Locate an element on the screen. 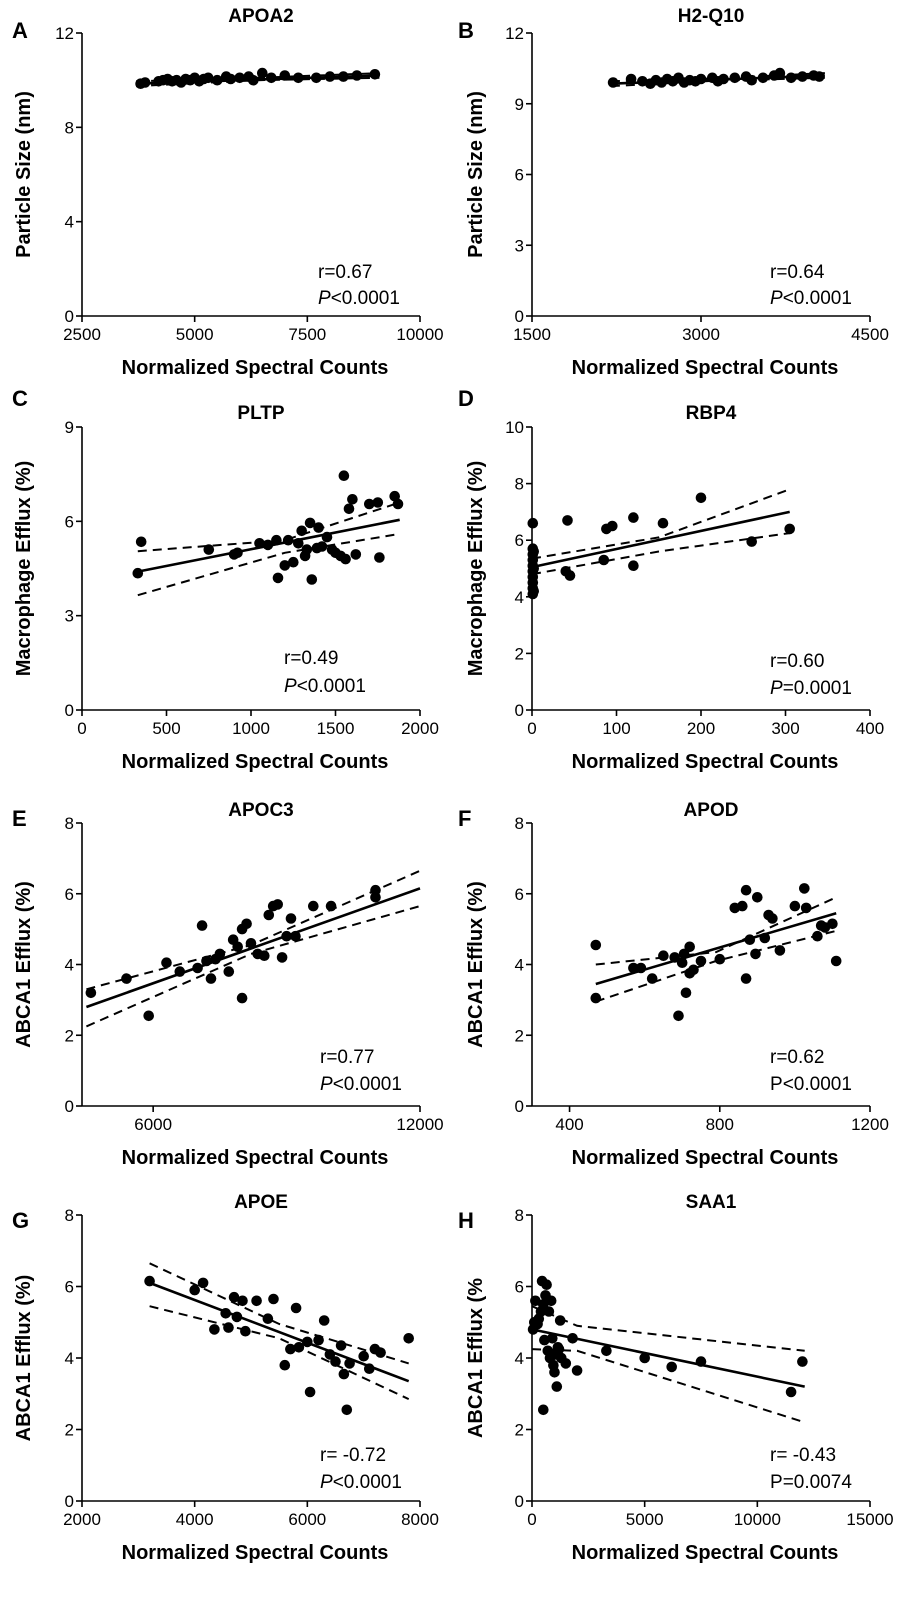 The image size is (914, 1602). x-tick-label: 1500 is located at coordinates (532, 334).